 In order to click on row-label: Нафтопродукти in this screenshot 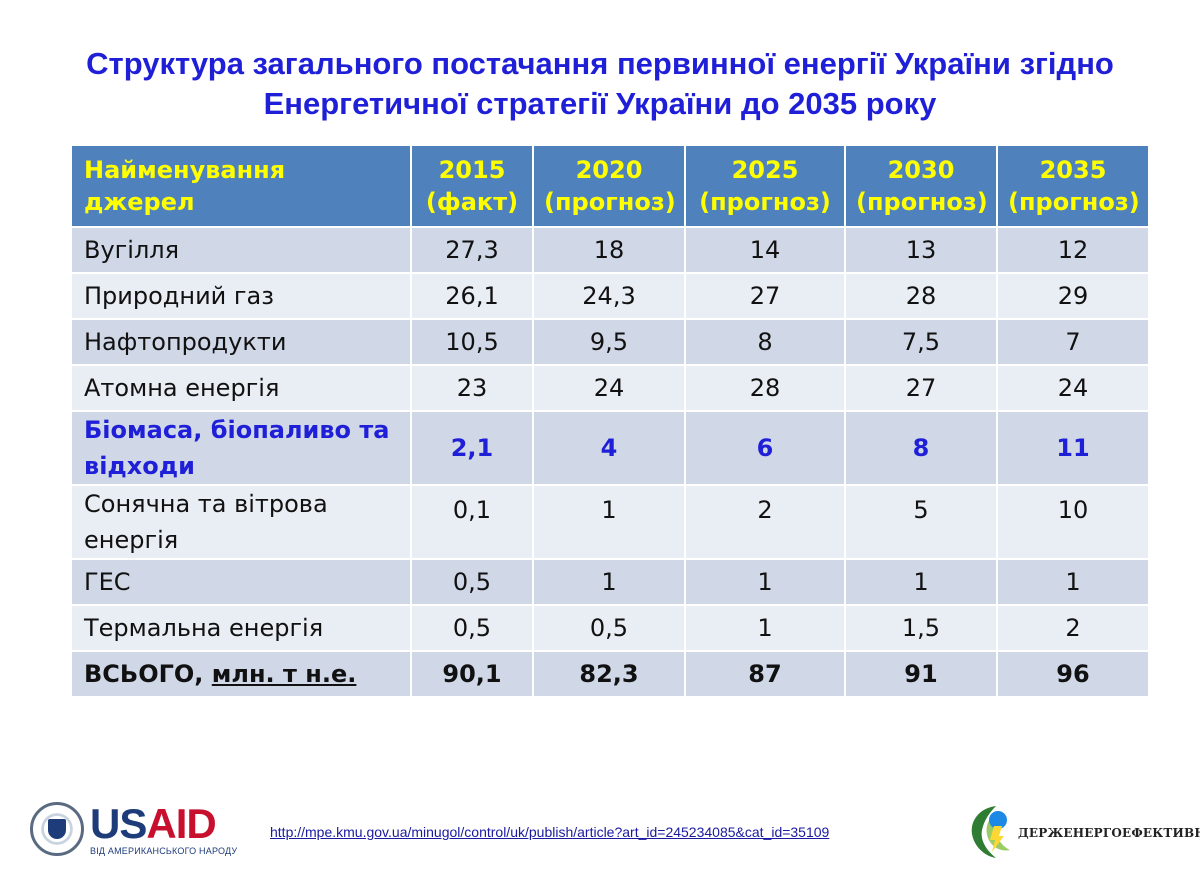, I will do `click(241, 342)`.